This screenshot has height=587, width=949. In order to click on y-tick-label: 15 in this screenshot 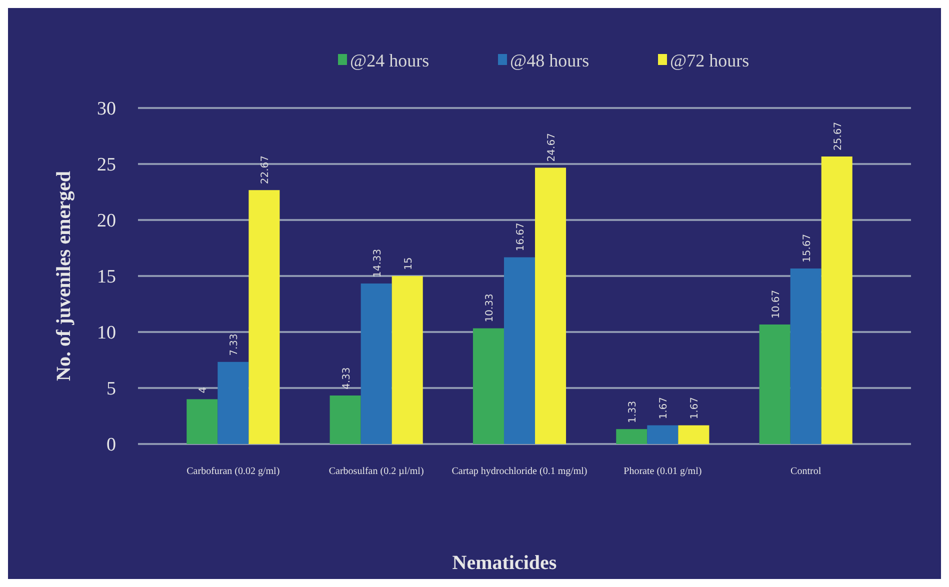, I will do `click(106, 277)`.